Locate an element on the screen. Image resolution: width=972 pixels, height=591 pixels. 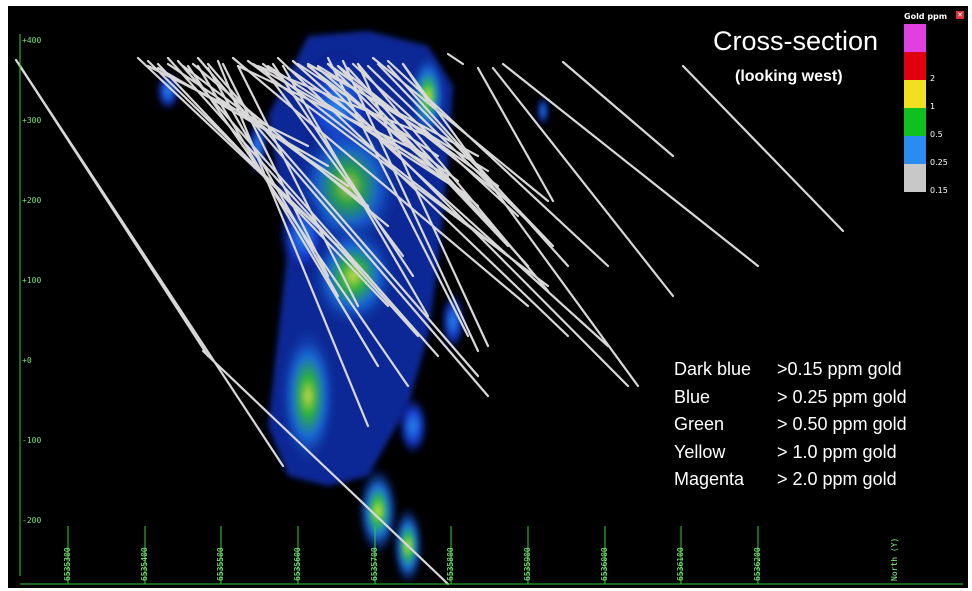
legend-row: Dark blue >0.15 ppm gold is located at coordinates (790, 370).